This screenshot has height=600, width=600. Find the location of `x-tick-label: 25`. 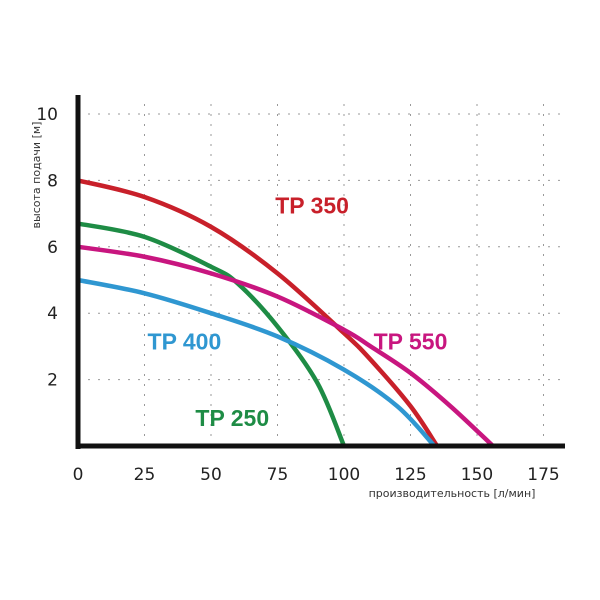

x-tick-label: 25 is located at coordinates (145, 475).